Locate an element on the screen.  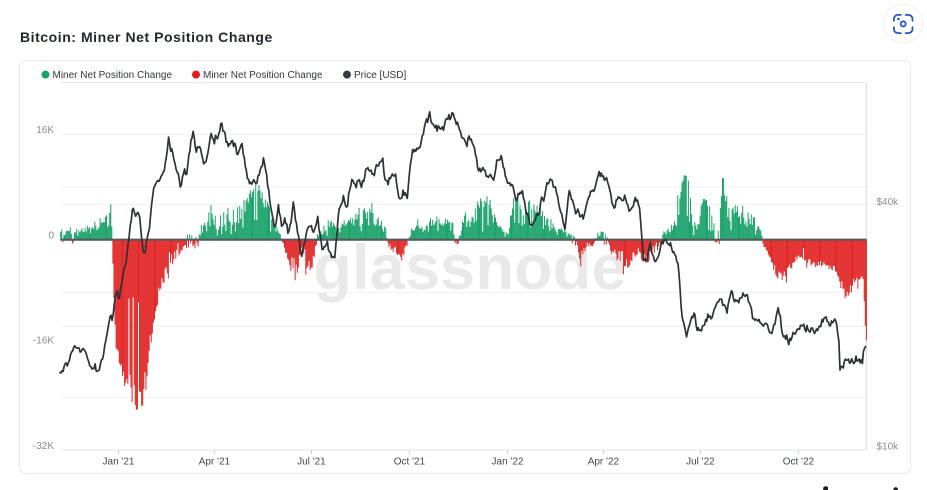
svg-text: Apr '21 is located at coordinates (215, 462).